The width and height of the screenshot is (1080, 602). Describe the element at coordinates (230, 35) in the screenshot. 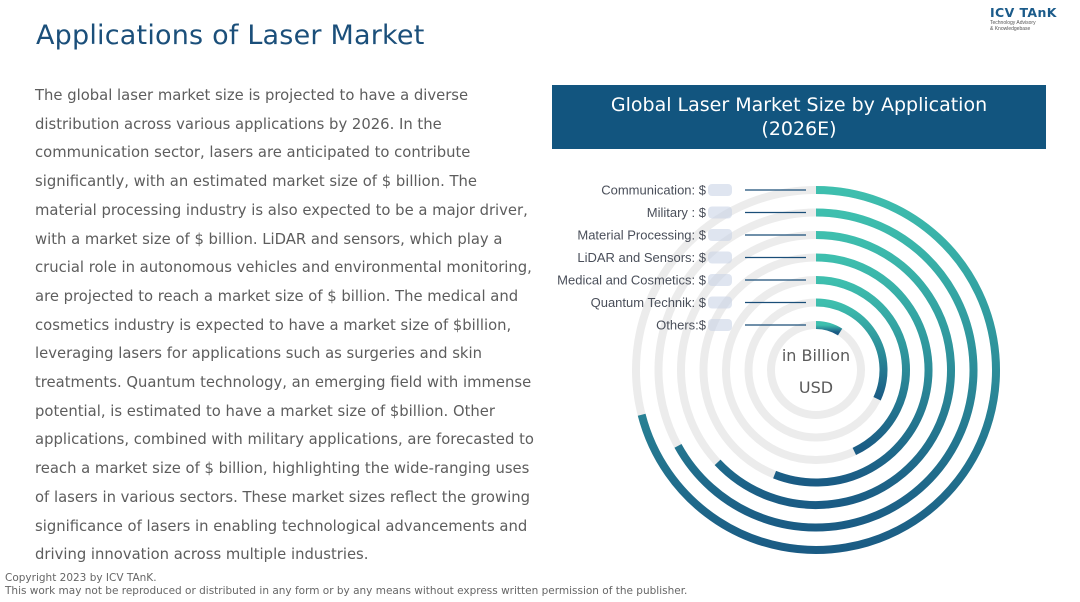

I see `page-title: Applications of Laser Market` at that location.